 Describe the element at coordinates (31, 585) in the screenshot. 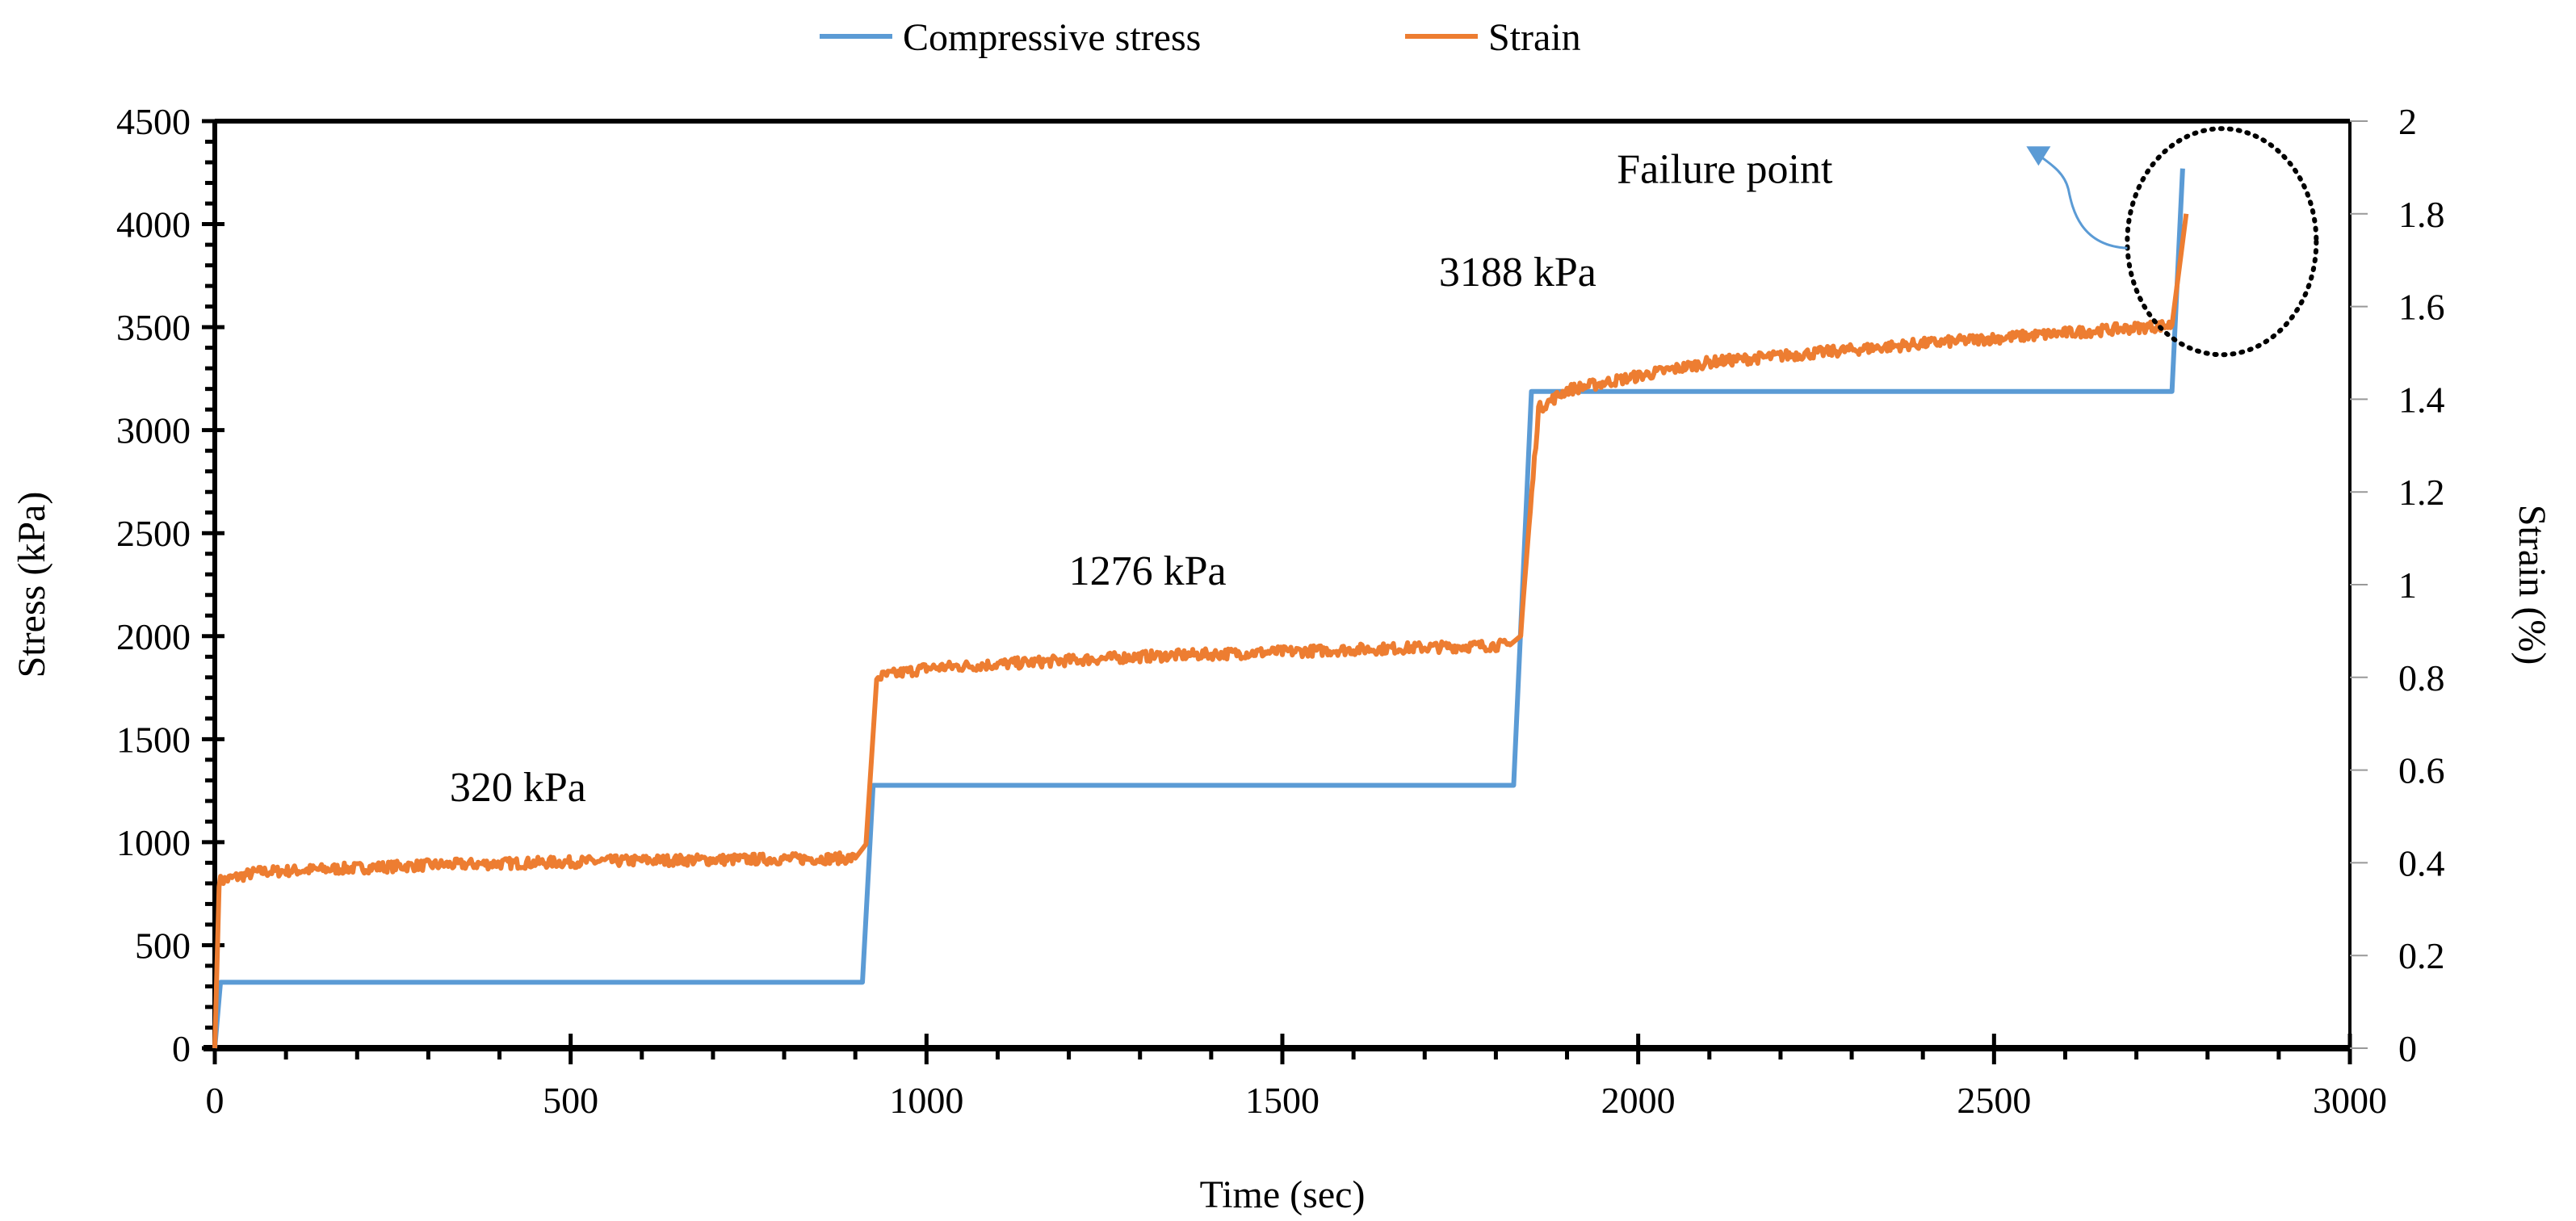

I see `y-axis-label: Stress (kPa)` at that location.